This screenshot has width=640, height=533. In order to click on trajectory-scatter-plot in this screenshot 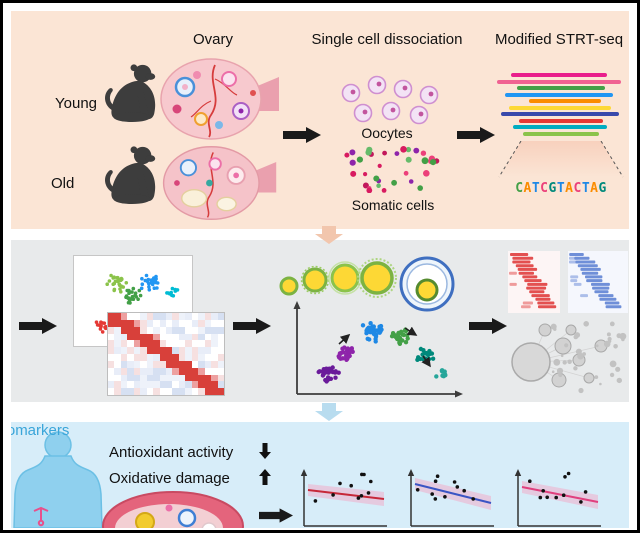, I will do `click(378, 349)`.